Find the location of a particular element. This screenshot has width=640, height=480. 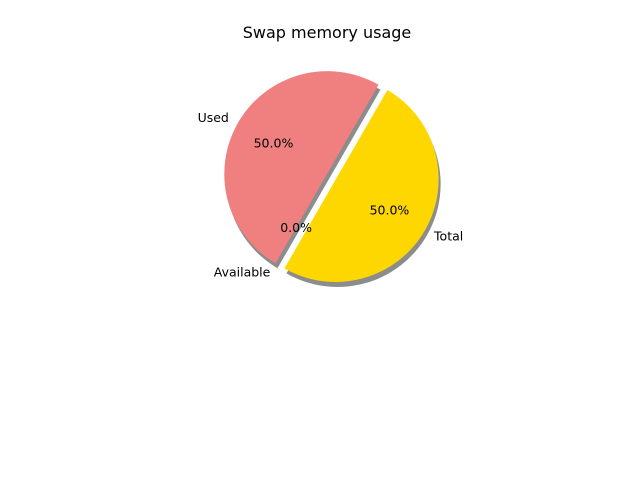

slice-label-available: Available is located at coordinates (242, 272).